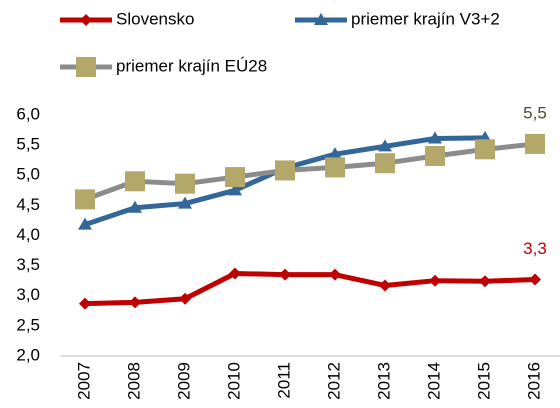 This screenshot has height=408, width=560. What do you see at coordinates (533, 381) in the screenshot?
I see `x-tick-label: 2016` at bounding box center [533, 381].